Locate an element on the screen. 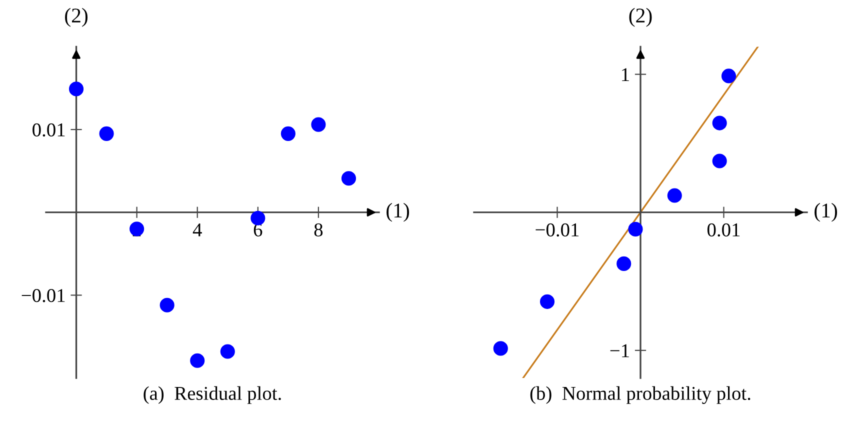  x-tick-label: 4 is located at coordinates (197, 229).